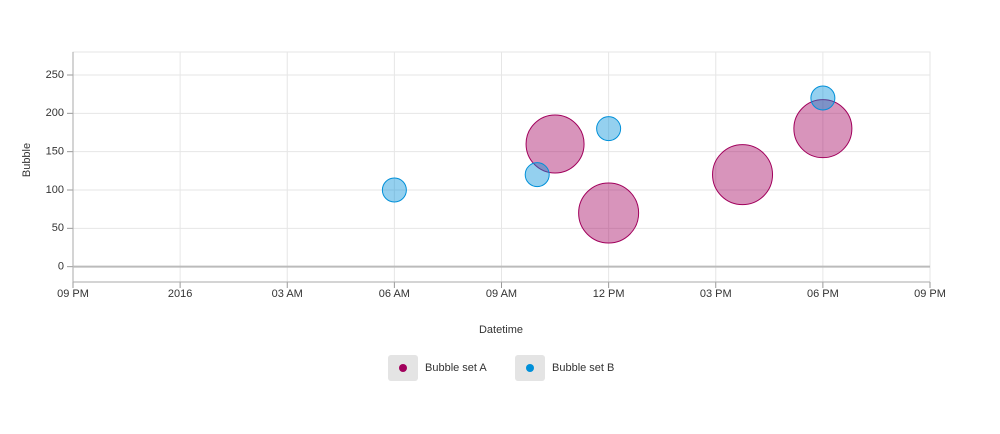 The image size is (1000, 434). I want to click on y-tick-label: 150, so click(55, 152).